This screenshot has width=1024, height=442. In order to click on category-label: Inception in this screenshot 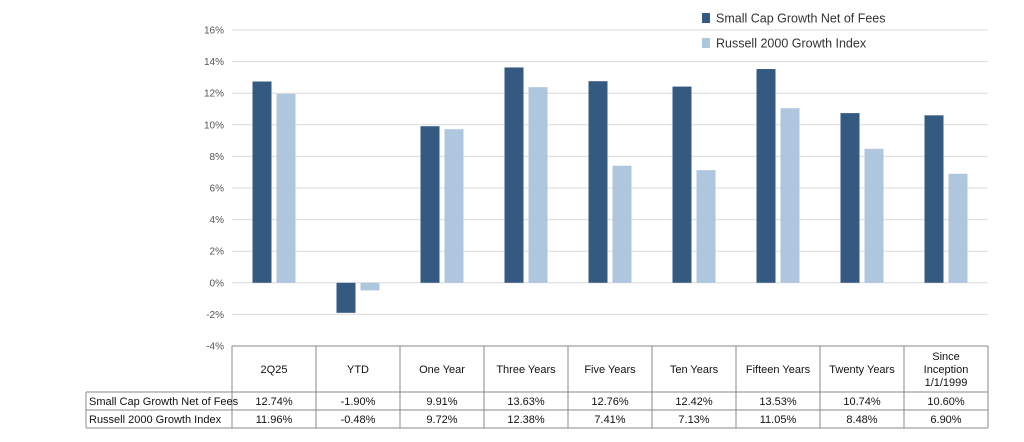, I will do `click(946, 370)`.